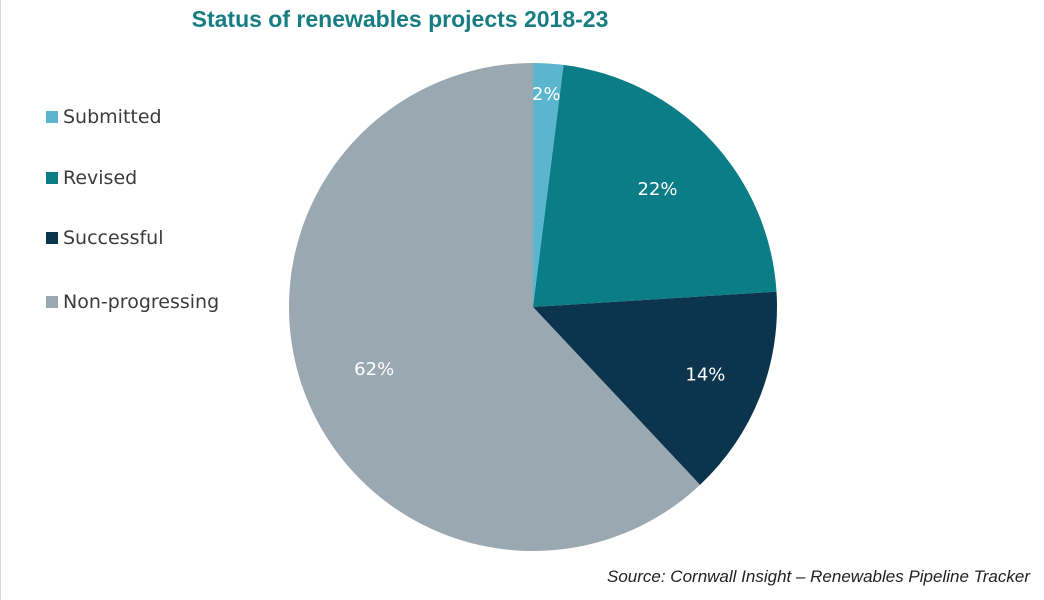 The image size is (1044, 600). What do you see at coordinates (655, 388) in the screenshot?
I see `pie-slice-successful` at bounding box center [655, 388].